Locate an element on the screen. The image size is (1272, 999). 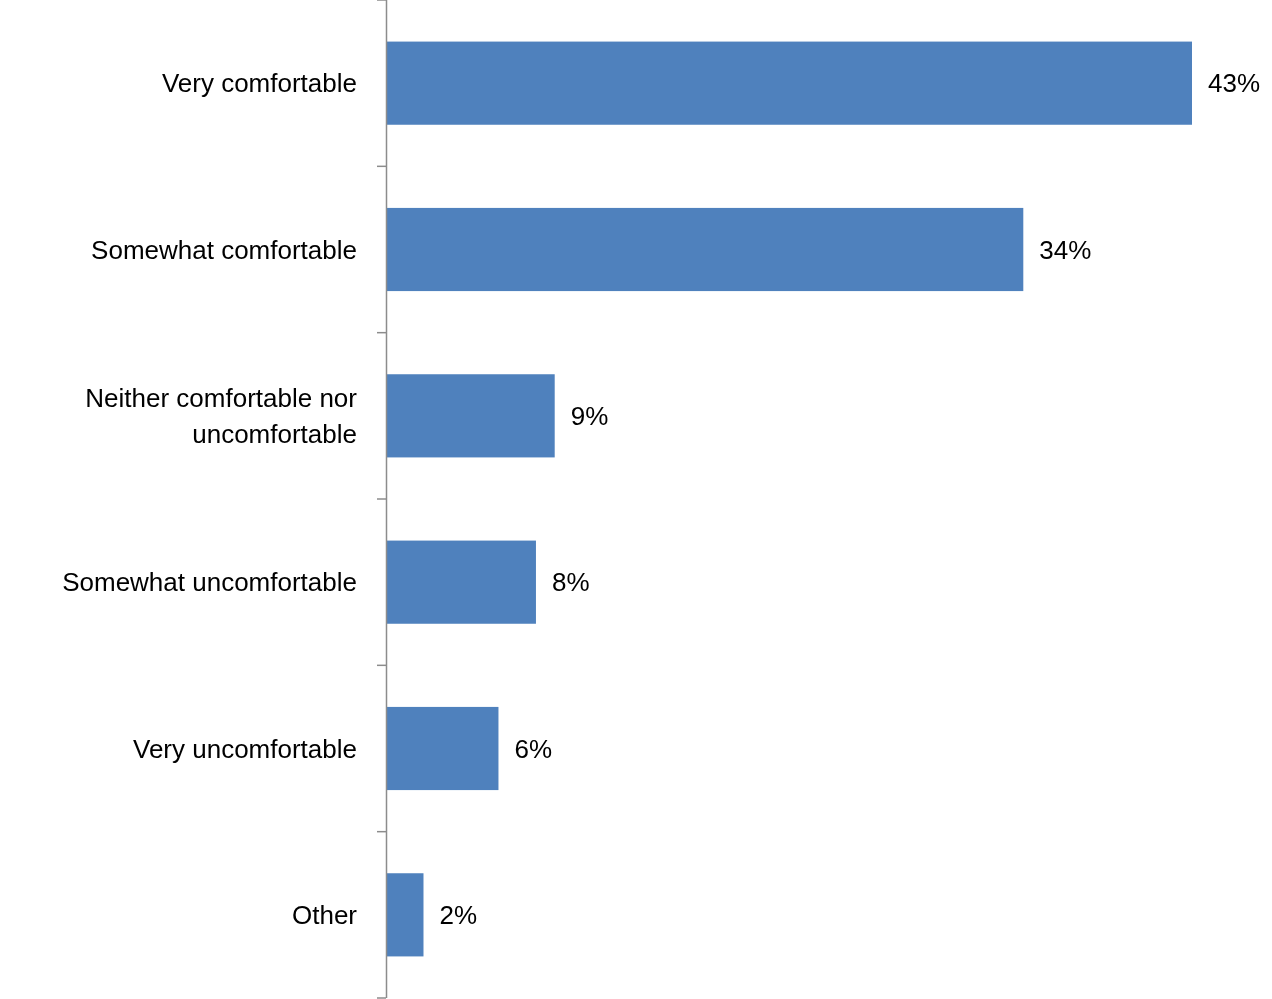
data-label: 6% is located at coordinates (533, 748).